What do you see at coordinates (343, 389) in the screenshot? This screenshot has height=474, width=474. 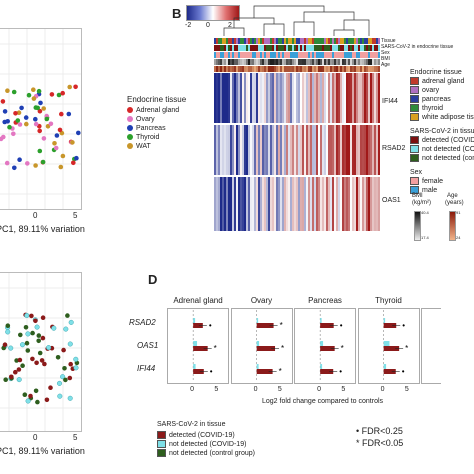 I see `fold-change-xtick-5: 5` at bounding box center [343, 389].